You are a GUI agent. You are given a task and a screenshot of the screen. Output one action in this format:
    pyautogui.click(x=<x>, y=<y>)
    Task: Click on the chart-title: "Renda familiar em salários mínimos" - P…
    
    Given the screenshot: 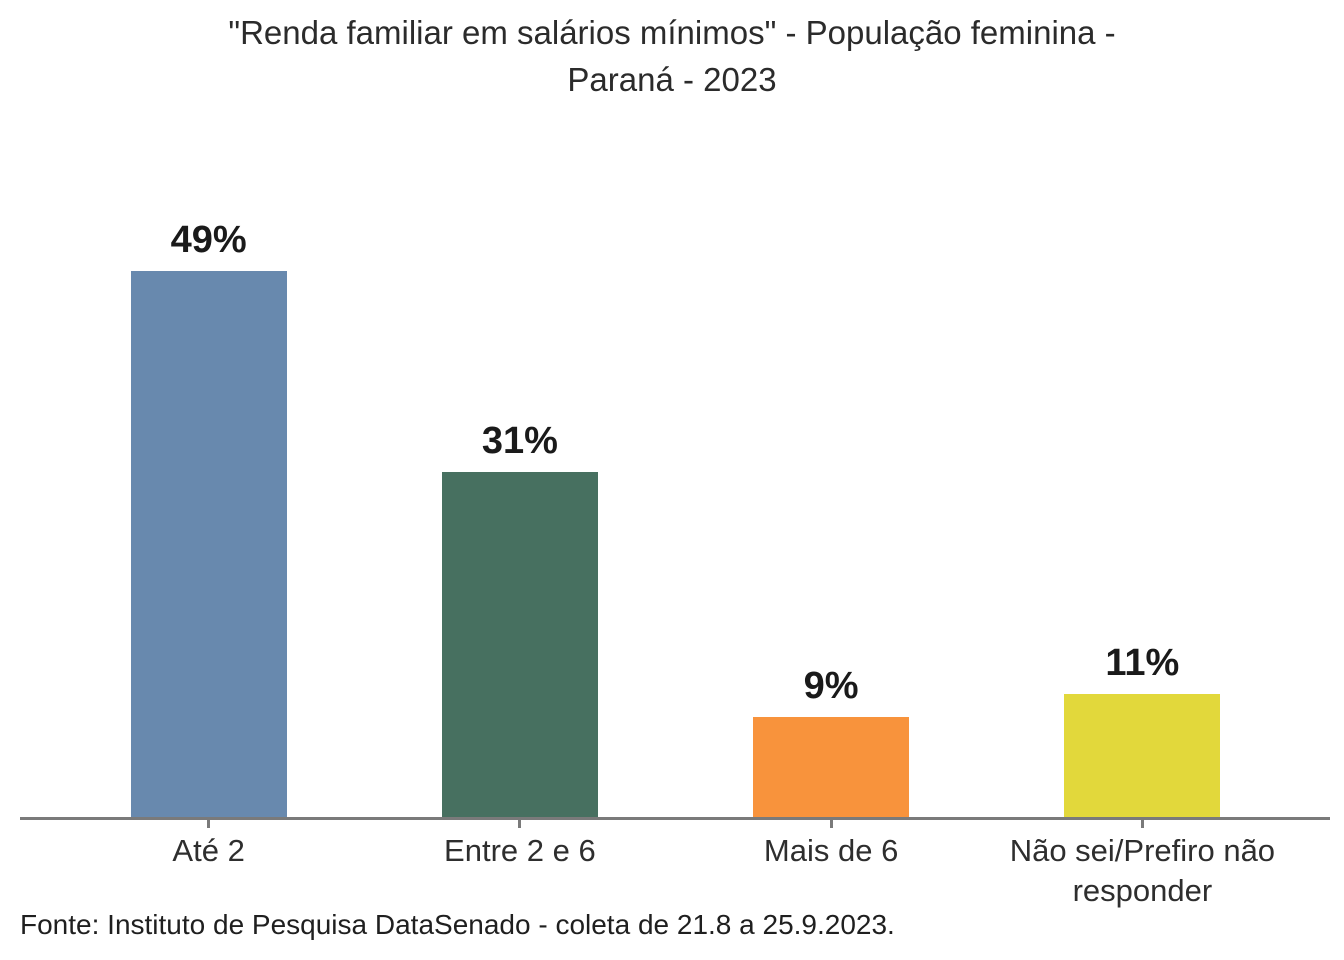 What is the action you would take?
    pyautogui.click(x=672, y=57)
    